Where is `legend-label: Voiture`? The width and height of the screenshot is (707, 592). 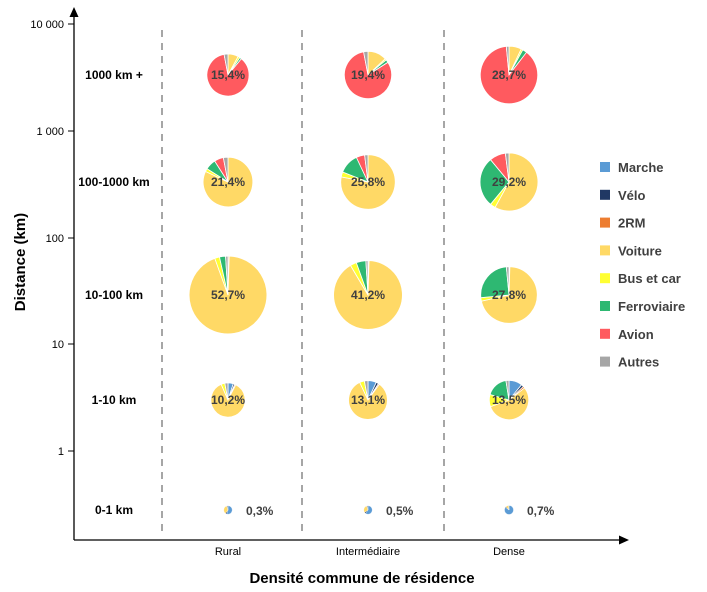 legend-label: Voiture is located at coordinates (640, 250).